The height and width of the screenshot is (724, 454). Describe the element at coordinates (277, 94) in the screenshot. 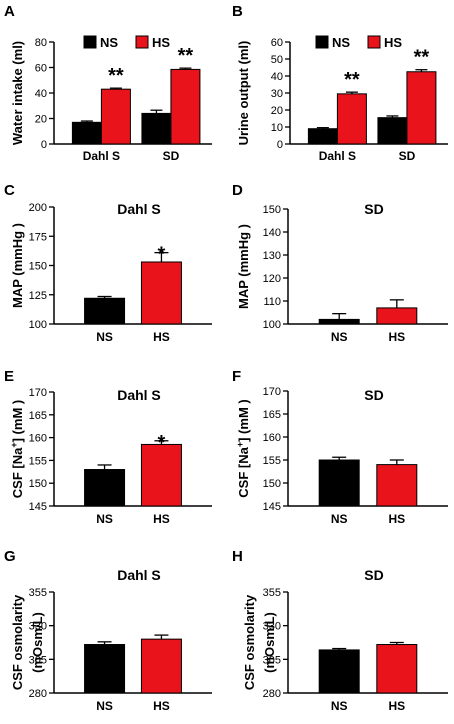

I see `y-tick-label: 30` at that location.